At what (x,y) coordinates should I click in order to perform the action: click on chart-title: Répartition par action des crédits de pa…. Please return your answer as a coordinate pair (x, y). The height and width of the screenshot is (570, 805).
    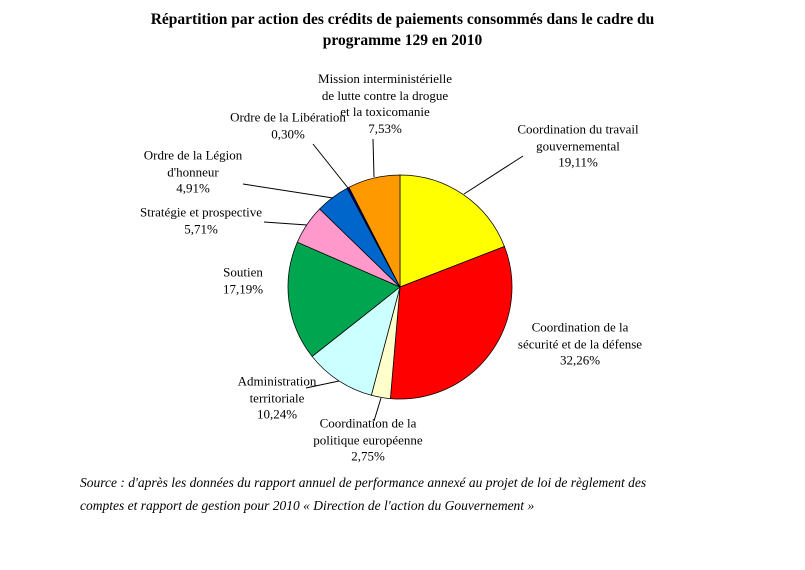
    Looking at the image, I should click on (402, 30).